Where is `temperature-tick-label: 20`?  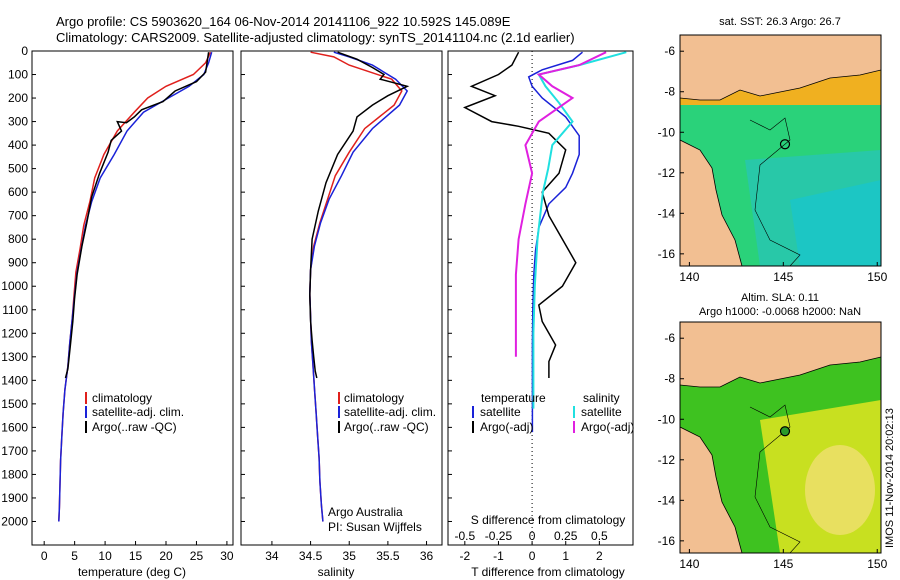
temperature-tick-label: 20 is located at coordinates (166, 556).